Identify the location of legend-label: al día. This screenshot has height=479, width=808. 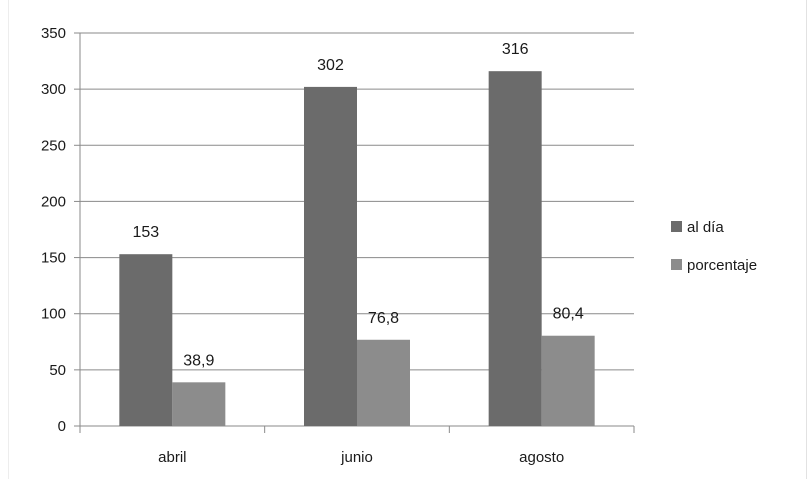
(705, 227).